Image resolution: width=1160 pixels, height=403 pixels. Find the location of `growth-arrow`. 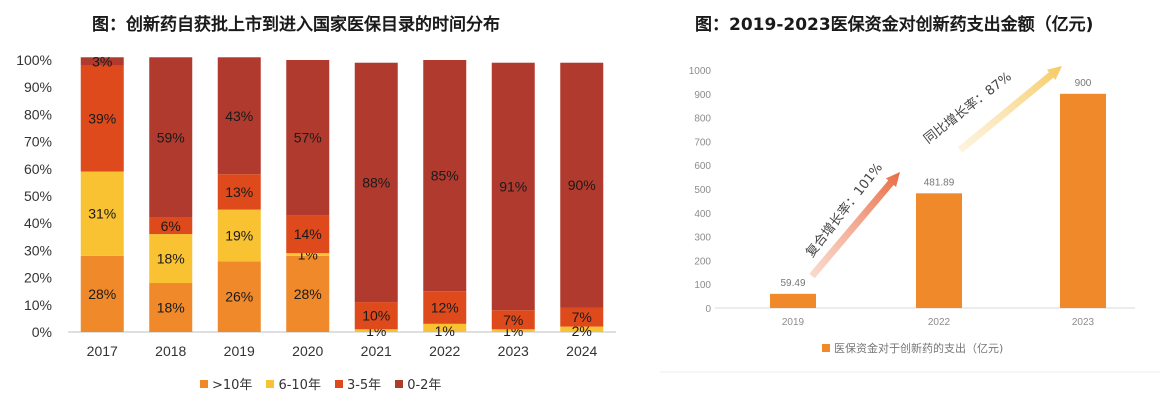

growth-arrow is located at coordinates (854, 225).